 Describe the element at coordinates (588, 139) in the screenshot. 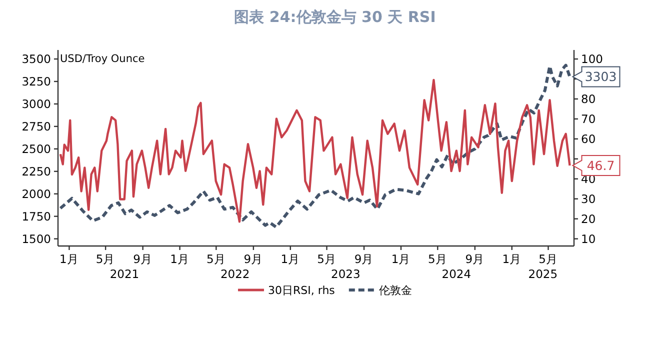

I see `y2-tick-label: 60` at that location.